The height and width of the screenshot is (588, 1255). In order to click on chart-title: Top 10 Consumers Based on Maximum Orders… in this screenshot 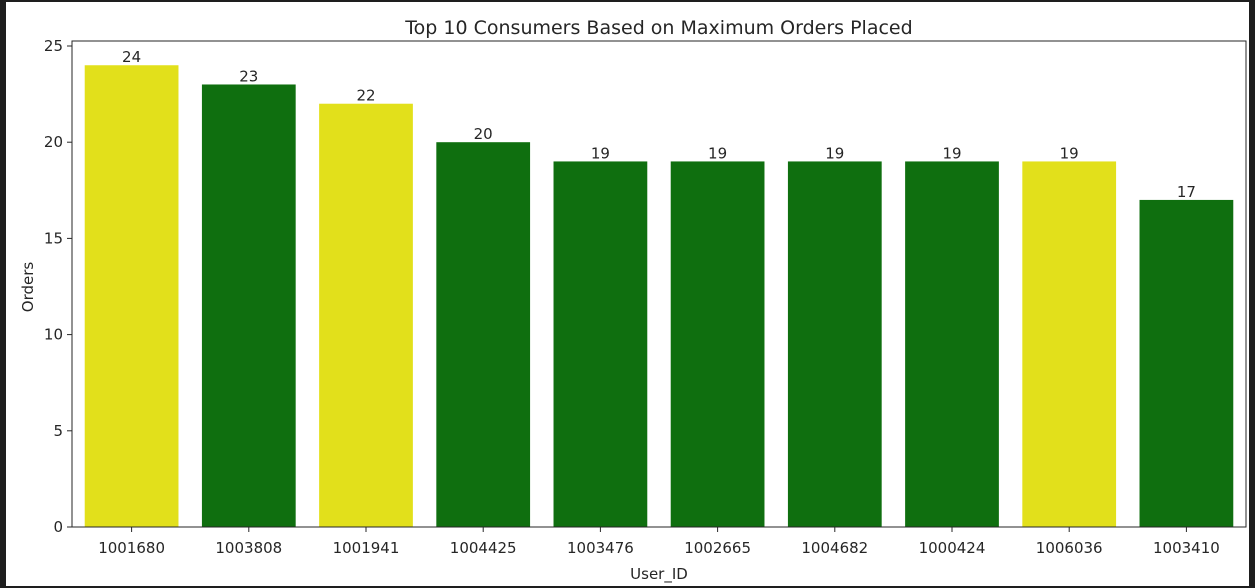, I will do `click(658, 28)`.